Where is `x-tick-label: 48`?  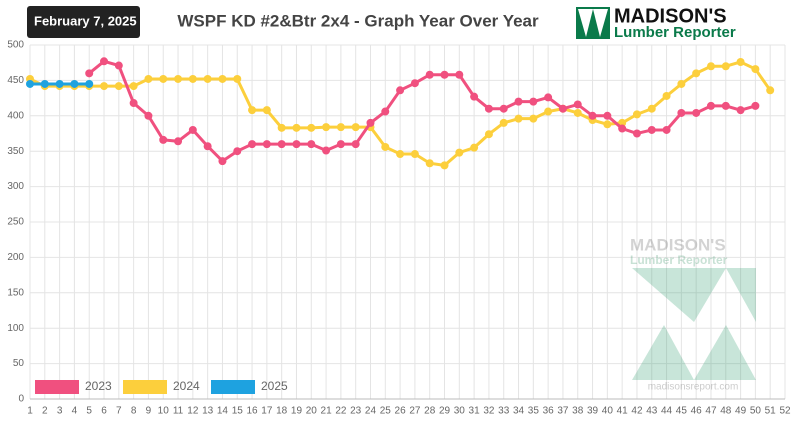
x-tick-label: 48 is located at coordinates (726, 411).